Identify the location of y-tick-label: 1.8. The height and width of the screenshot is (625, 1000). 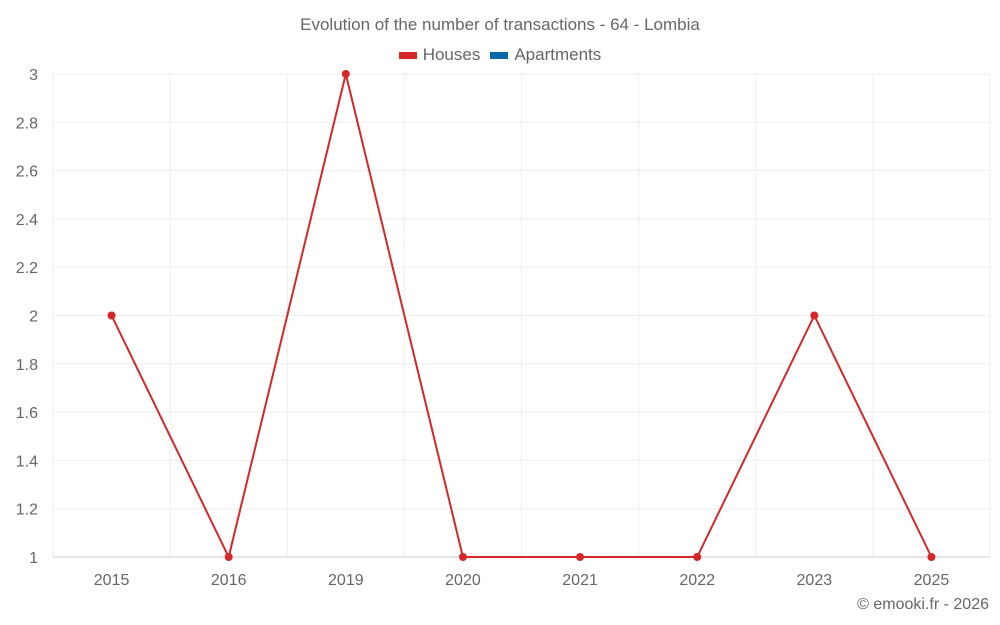
(27, 365).